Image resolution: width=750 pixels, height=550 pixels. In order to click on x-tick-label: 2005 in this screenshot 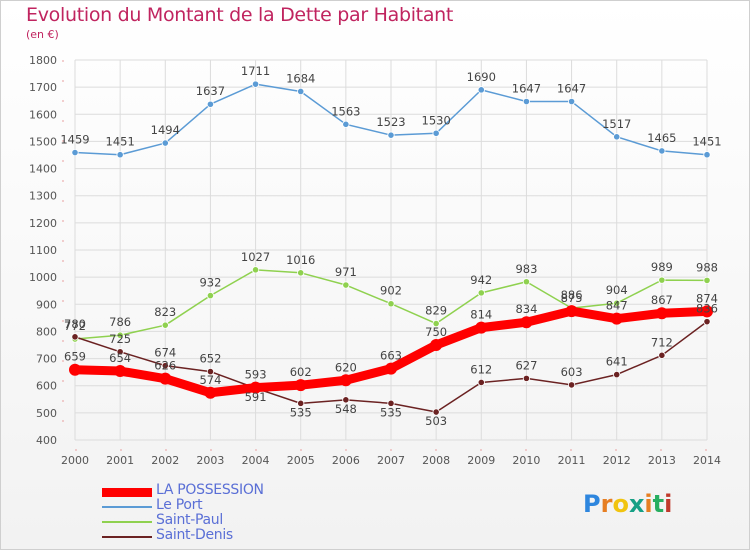, I will do `click(301, 460)`.